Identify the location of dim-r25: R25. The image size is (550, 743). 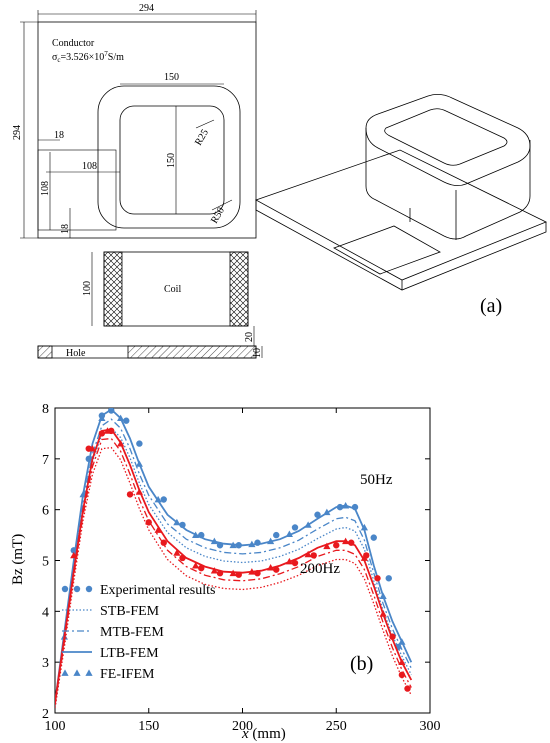
(202, 138).